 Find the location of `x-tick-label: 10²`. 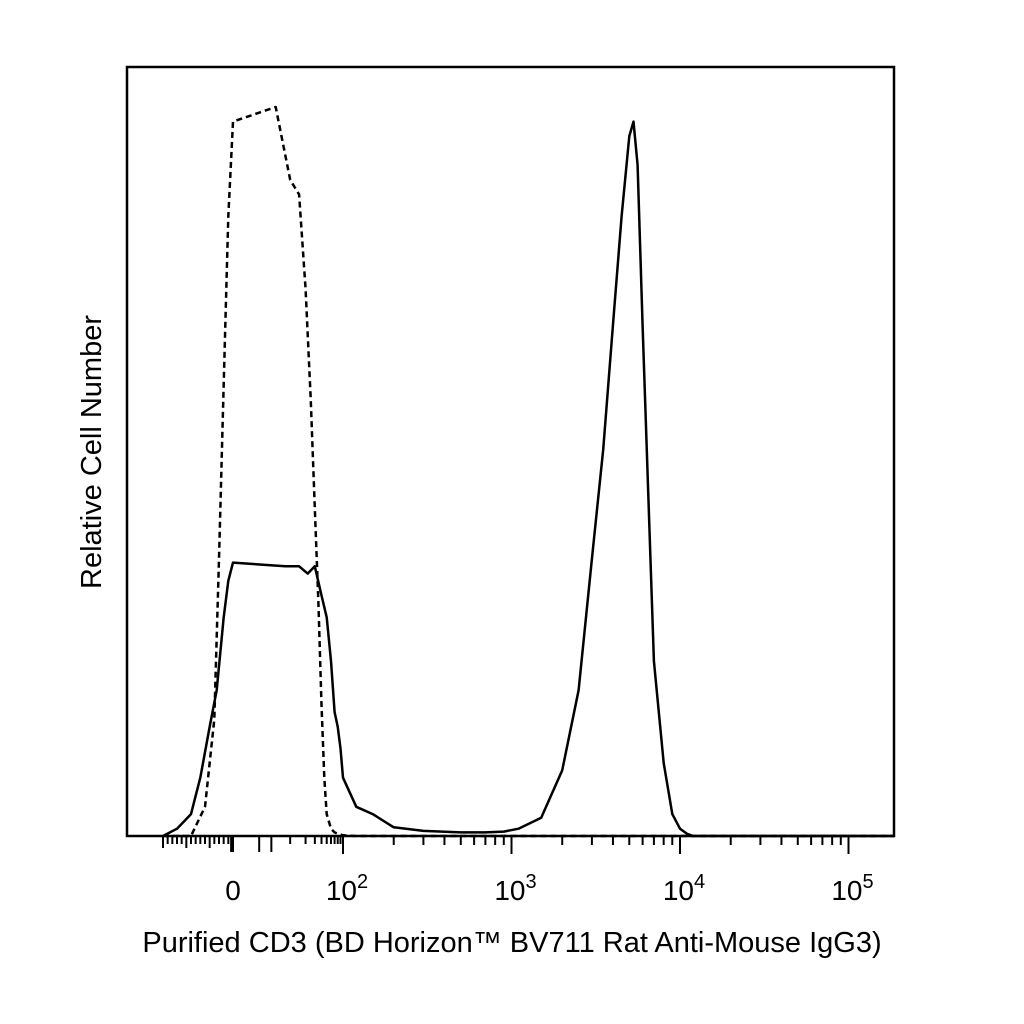

x-tick-label: 10² is located at coordinates (347, 888).